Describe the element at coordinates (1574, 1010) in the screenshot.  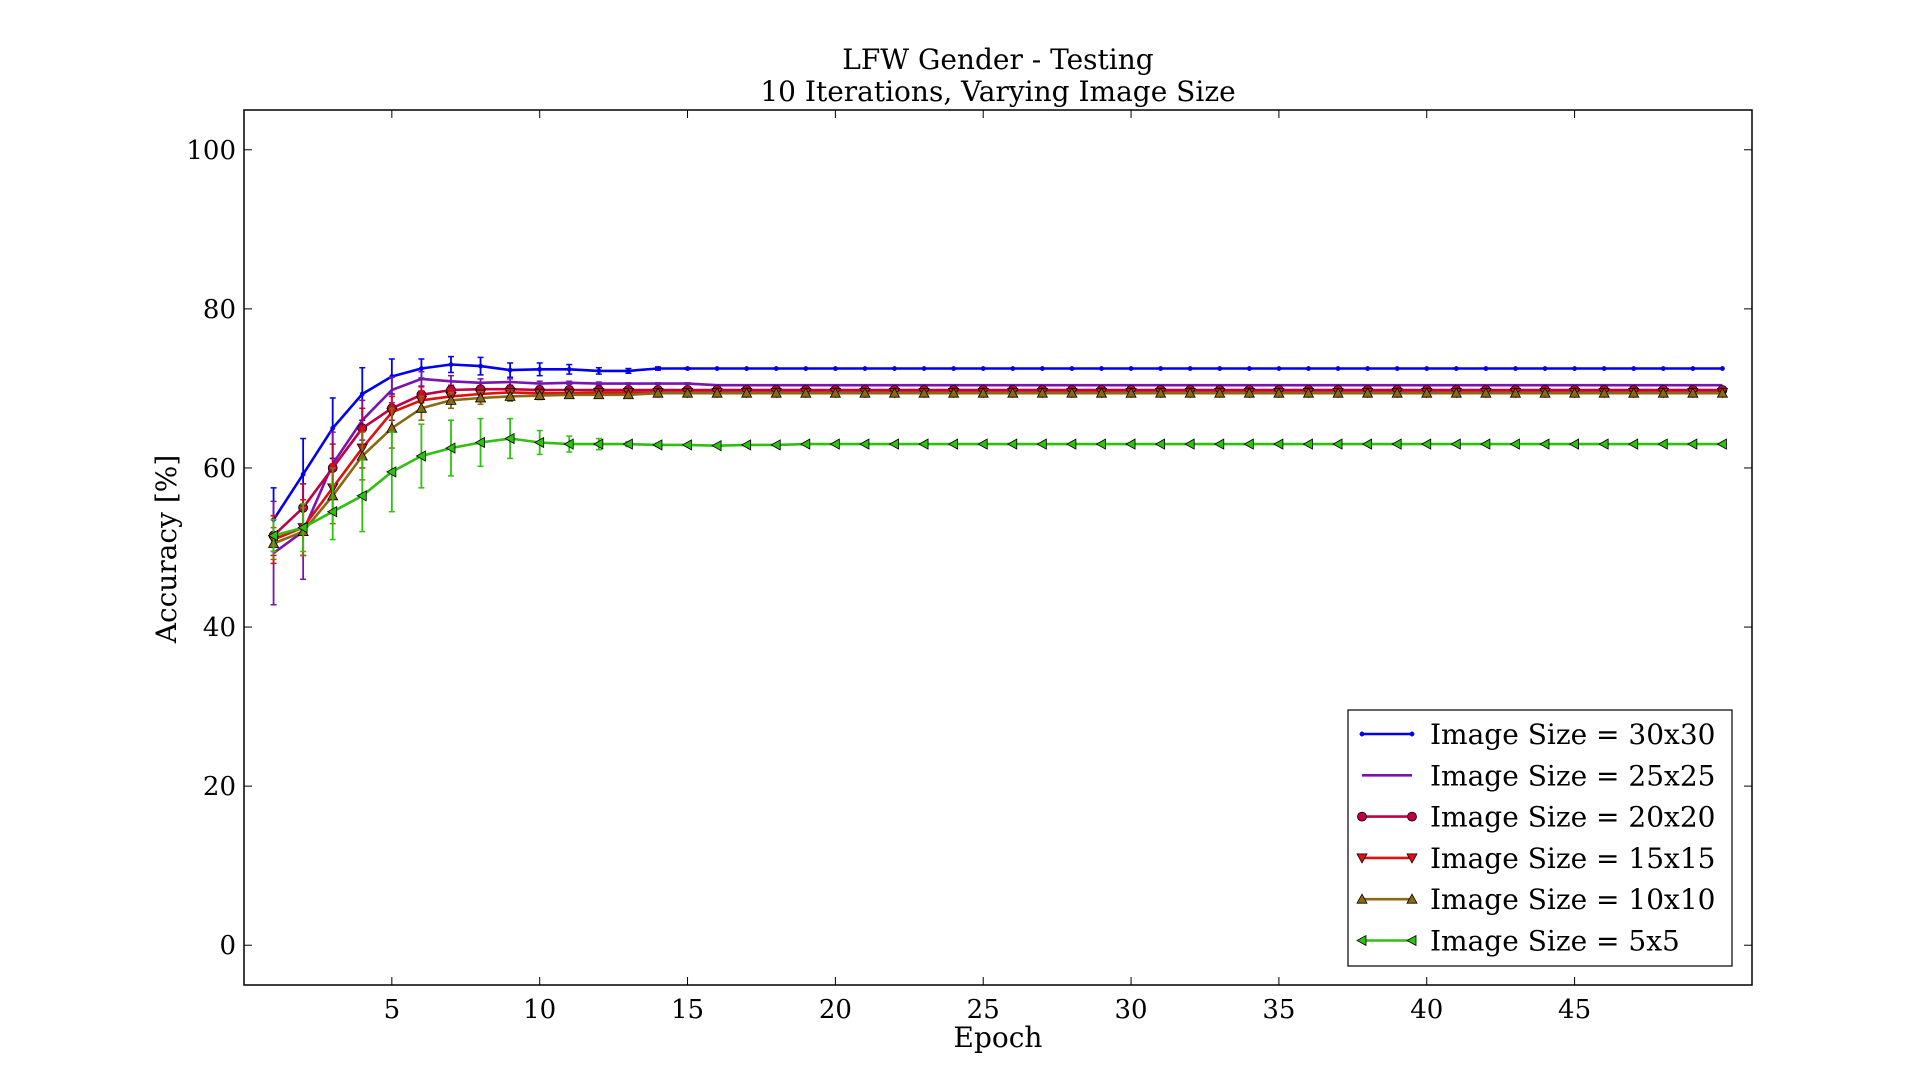
I see `x-tick-label: 45` at that location.